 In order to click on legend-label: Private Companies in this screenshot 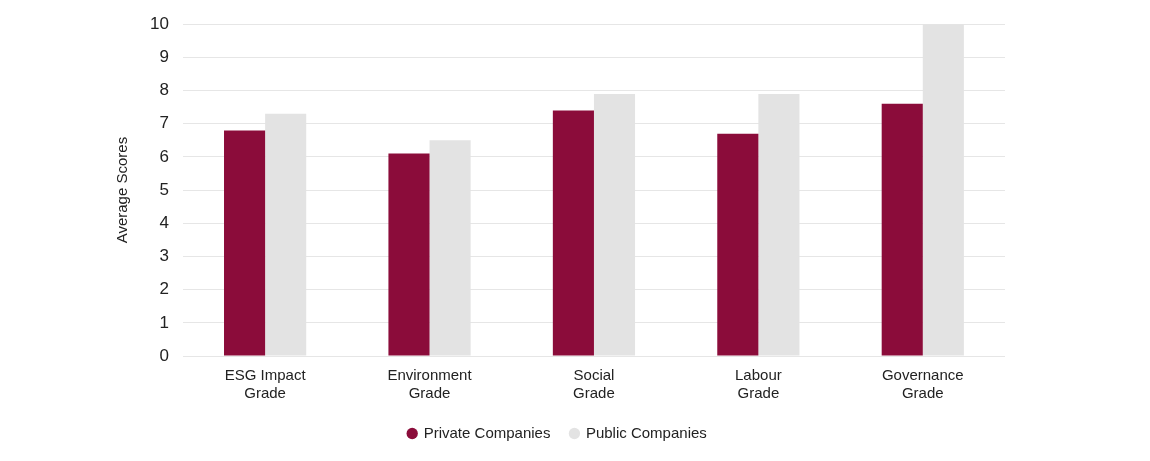, I will do `click(487, 432)`.